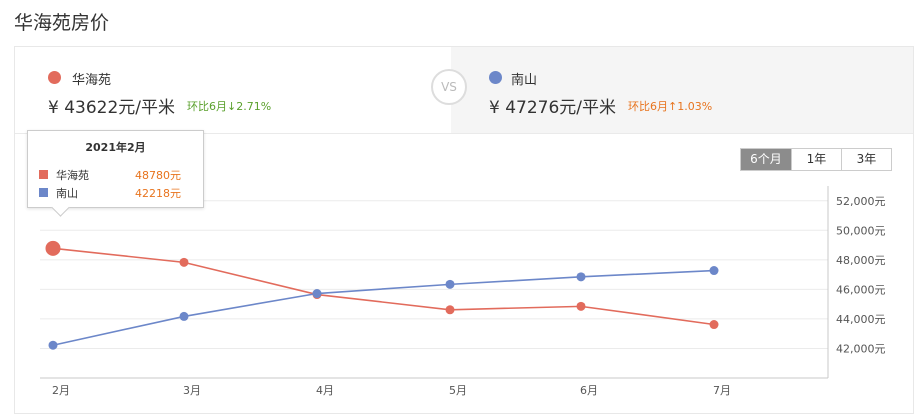 The height and width of the screenshot is (414, 917). What do you see at coordinates (682, 90) in the screenshot?
I see `compare-side-b: 南山 ¥ 47276元/平米 环比6月↑1.03%` at bounding box center [682, 90].